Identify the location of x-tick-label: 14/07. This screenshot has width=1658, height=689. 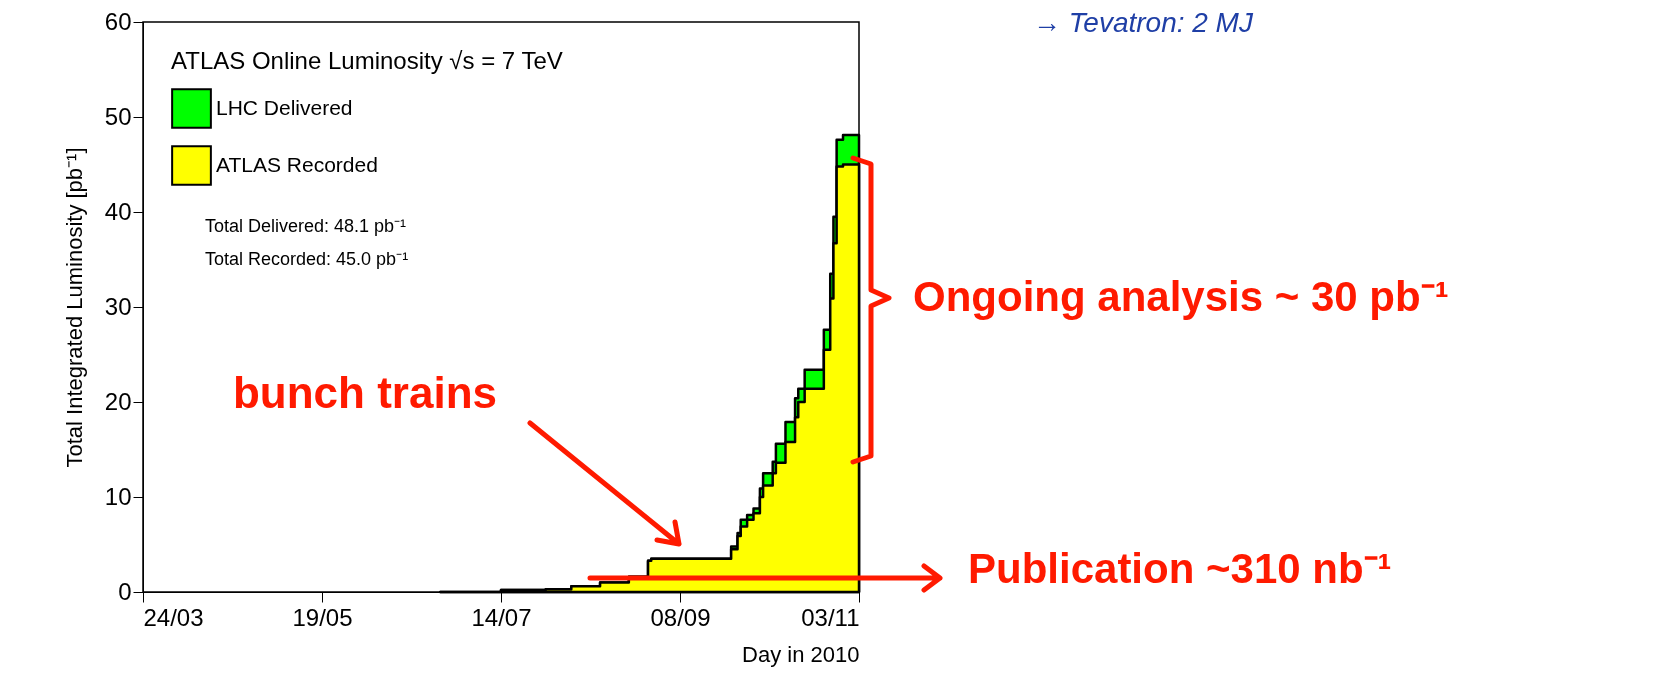
(501, 617).